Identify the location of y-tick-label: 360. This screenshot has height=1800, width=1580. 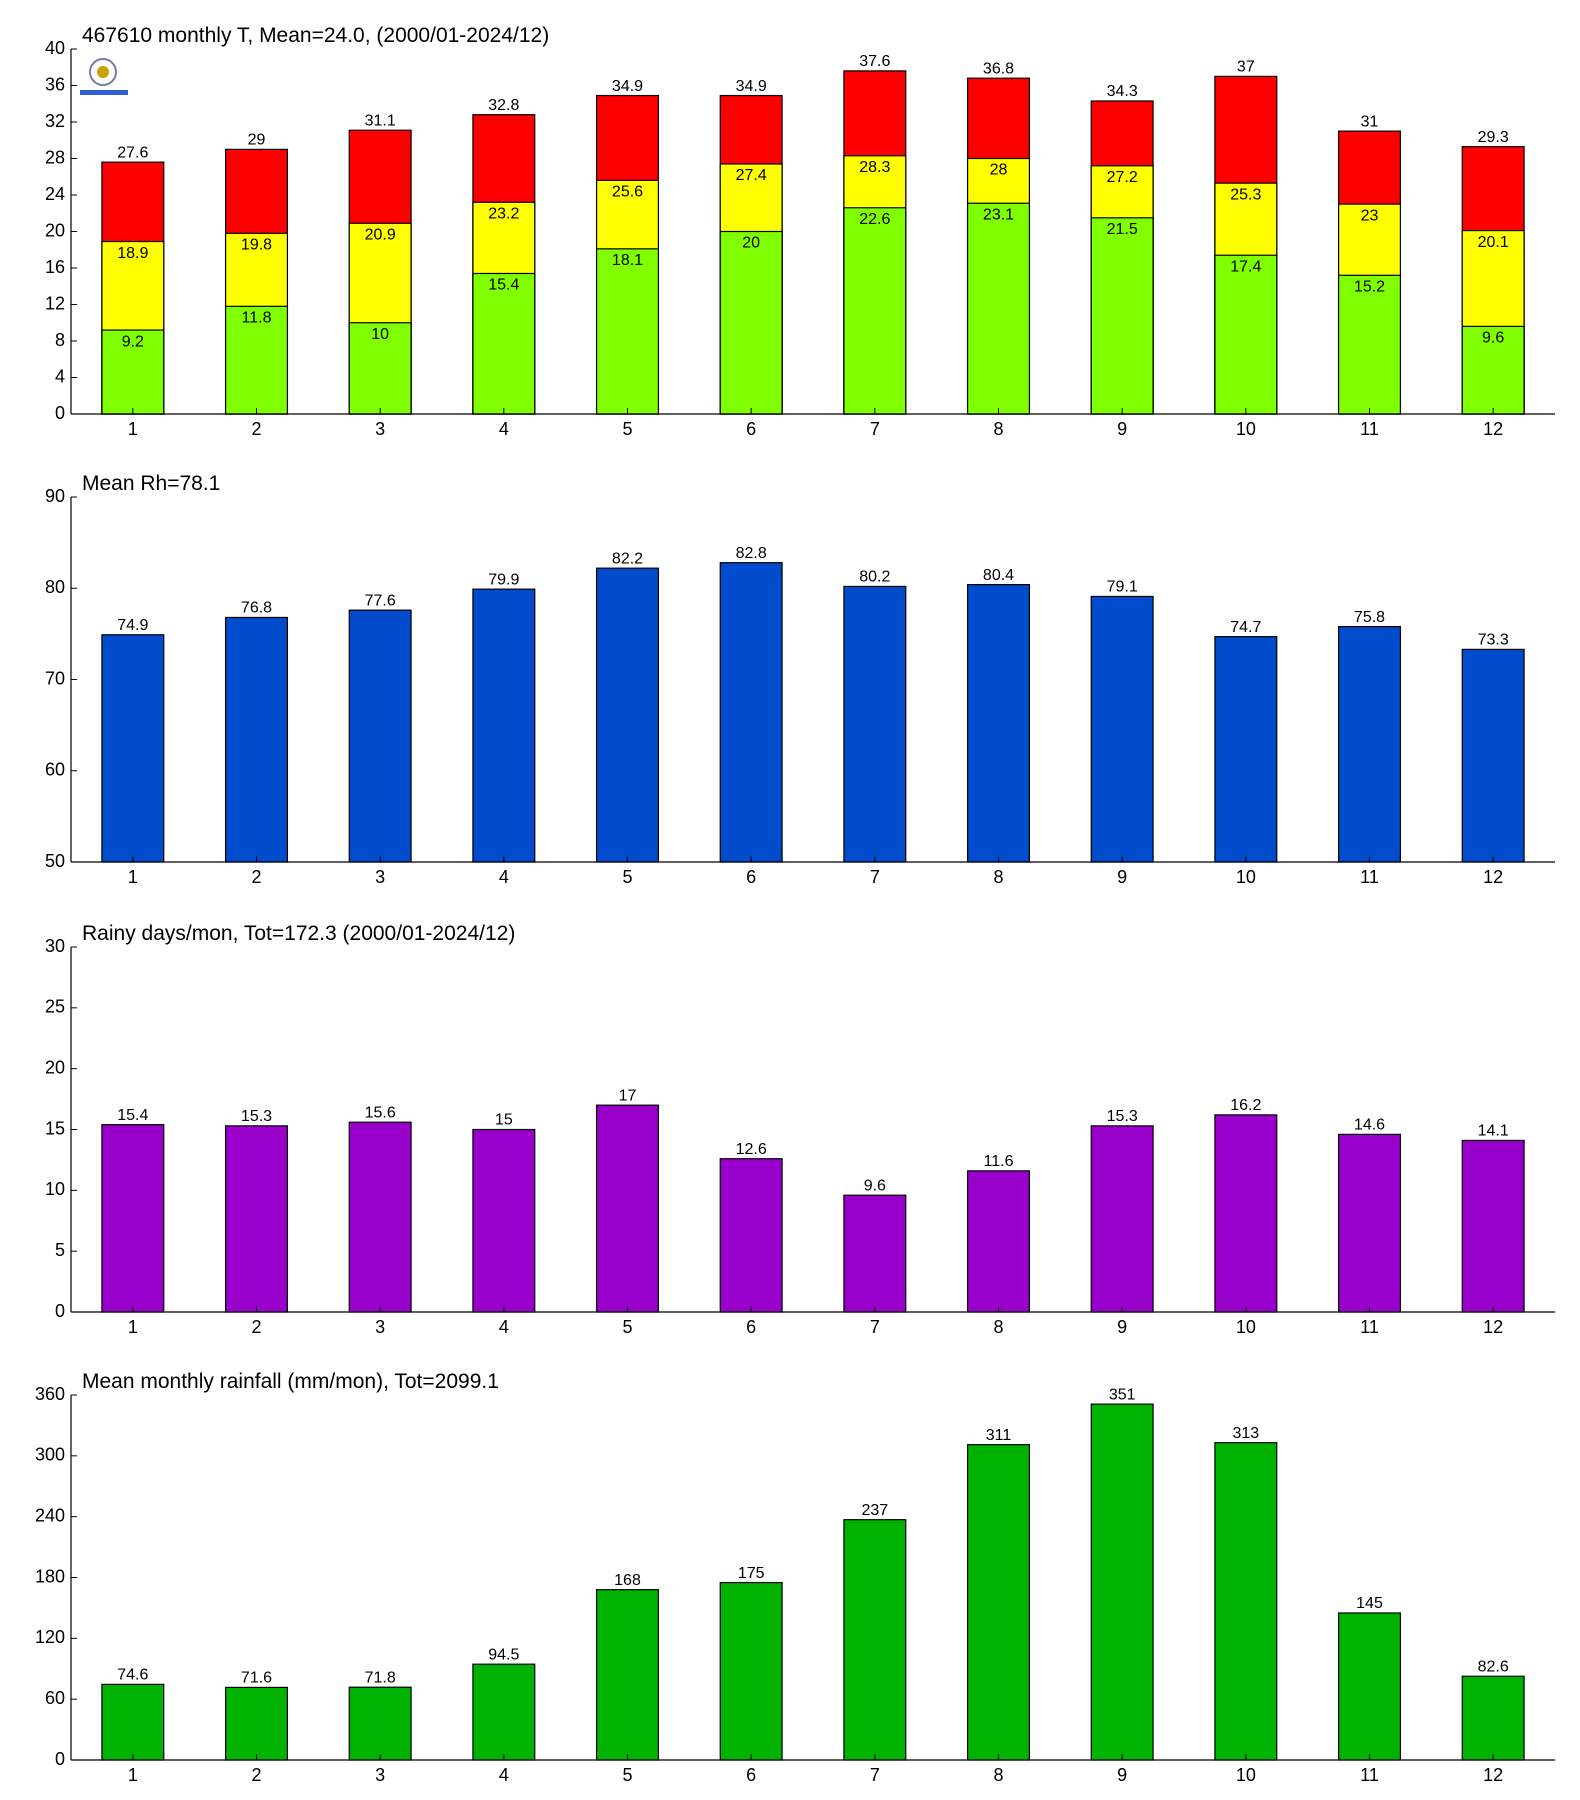
(50, 1394).